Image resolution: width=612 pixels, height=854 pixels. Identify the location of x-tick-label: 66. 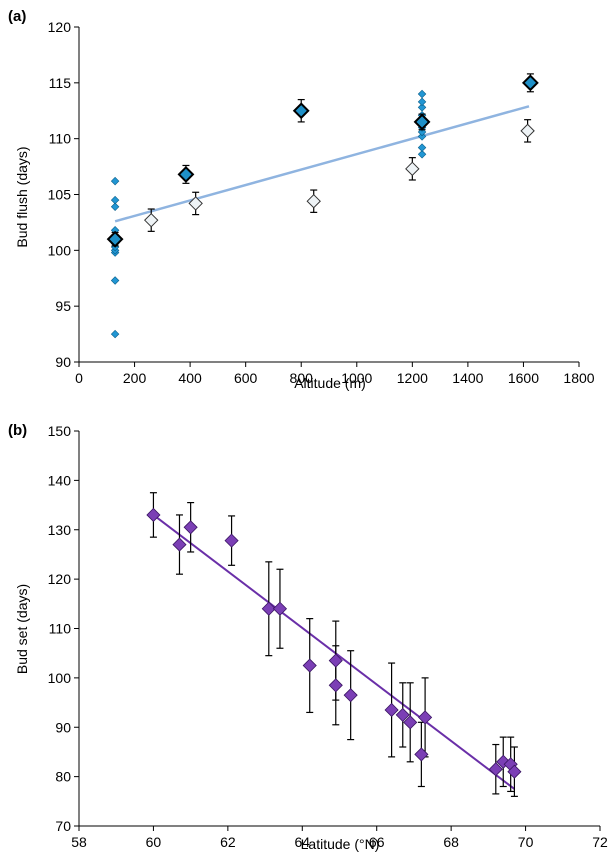
(377, 842).